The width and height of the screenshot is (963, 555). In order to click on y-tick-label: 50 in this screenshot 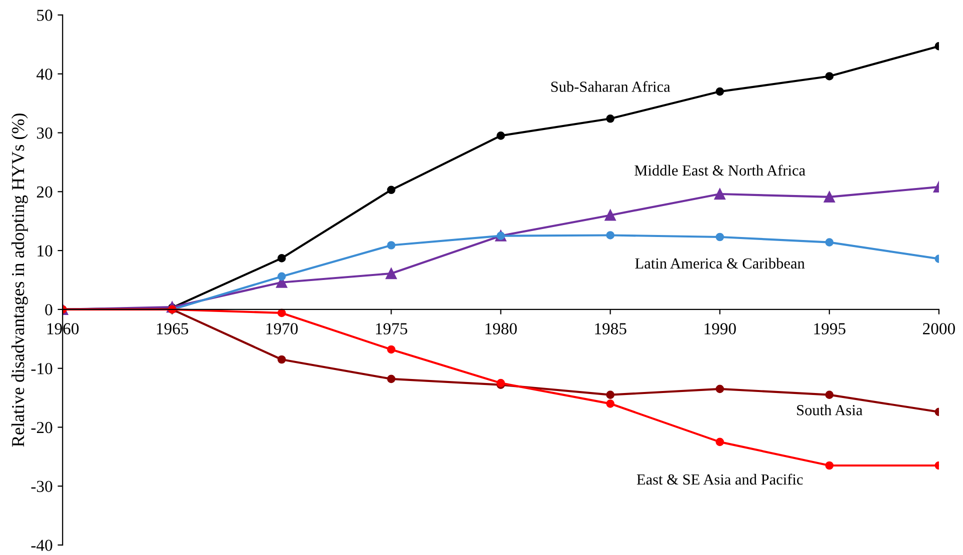, I will do `click(44, 15)`.